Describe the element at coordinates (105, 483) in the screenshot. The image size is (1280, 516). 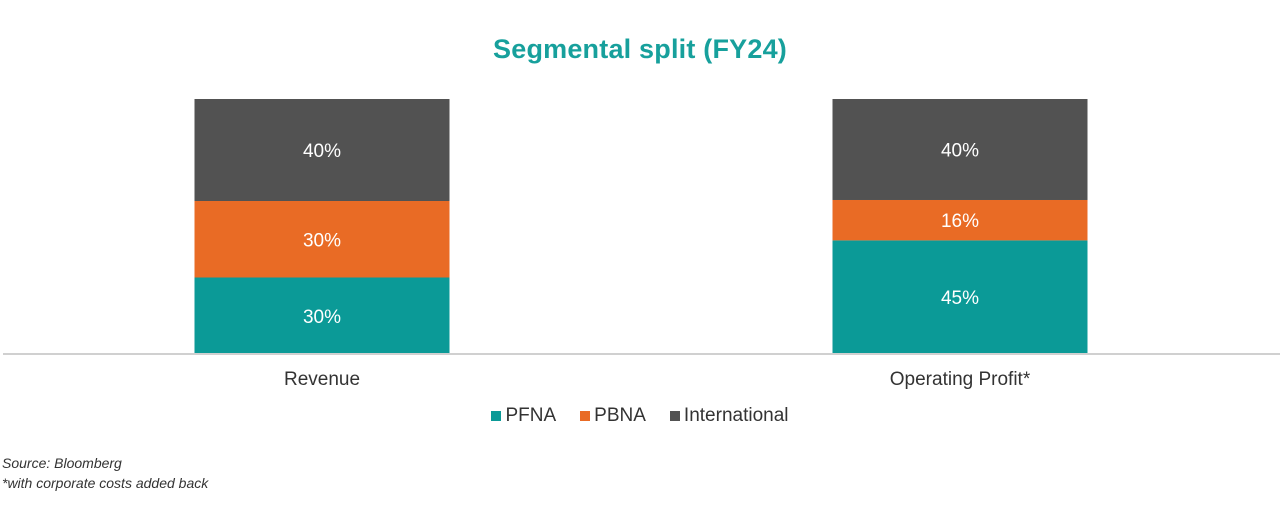
I see `footnote: *with corporate costs added back` at that location.